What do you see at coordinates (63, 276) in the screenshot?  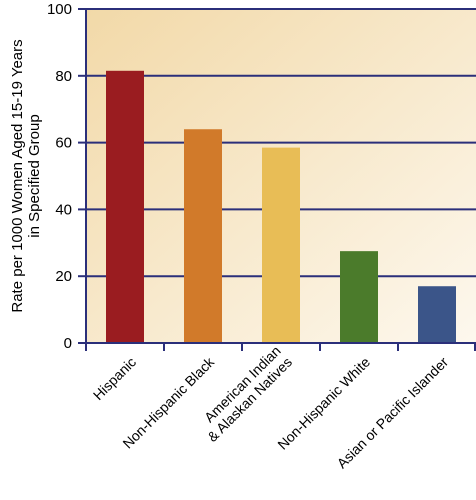 I see `y-tick-label: 20` at bounding box center [63, 276].